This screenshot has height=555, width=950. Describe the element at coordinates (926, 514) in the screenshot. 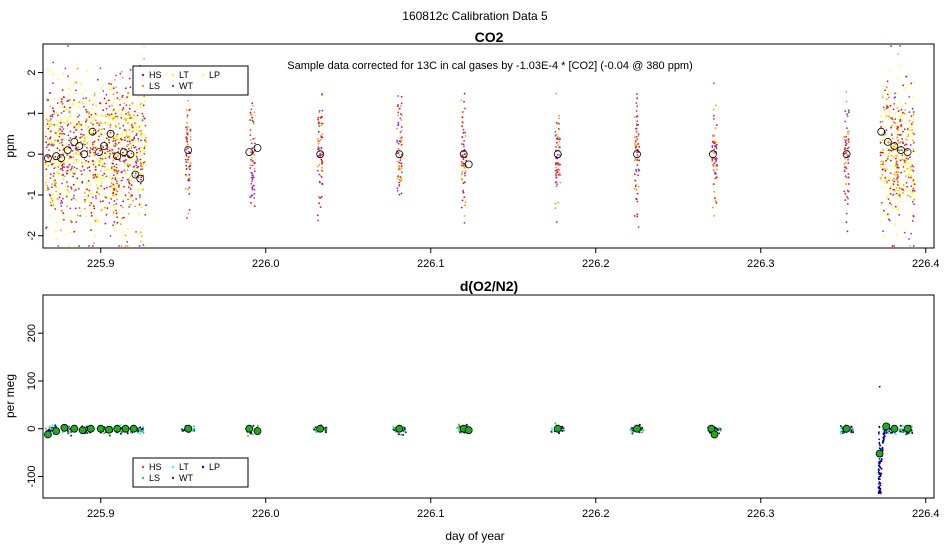

I see `o2n2-xtick-label: 226.4` at that location.